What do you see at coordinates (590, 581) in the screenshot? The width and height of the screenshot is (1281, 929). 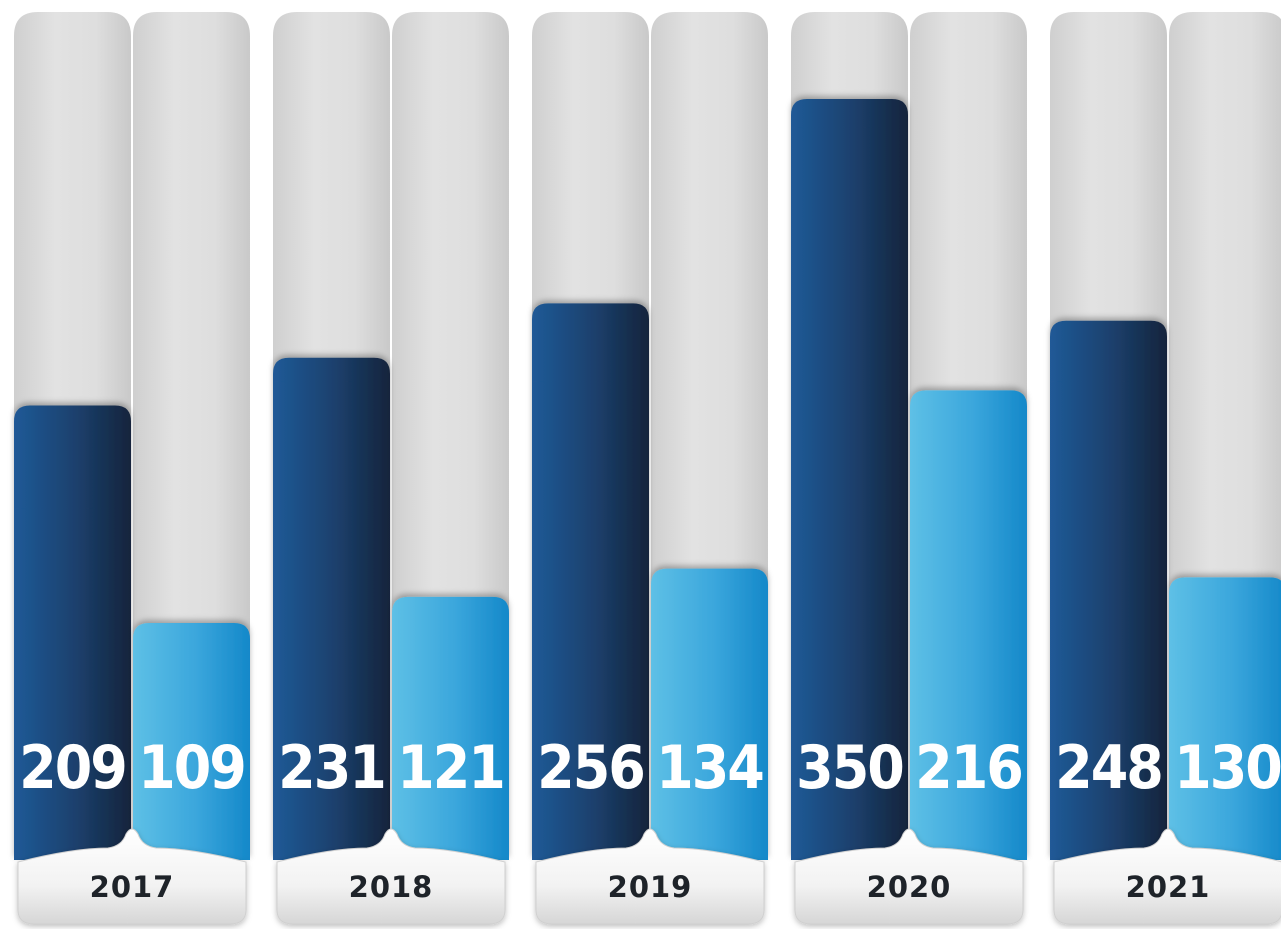 I see `bar-dark-2019` at bounding box center [590, 581].